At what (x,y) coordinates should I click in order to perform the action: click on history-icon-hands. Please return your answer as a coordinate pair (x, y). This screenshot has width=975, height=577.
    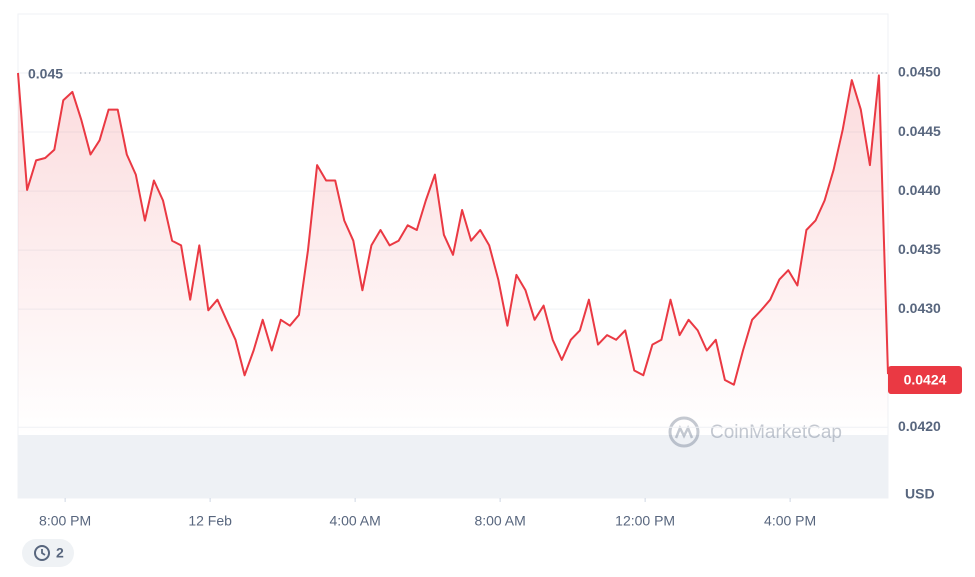
    Looking at the image, I should click on (43, 552).